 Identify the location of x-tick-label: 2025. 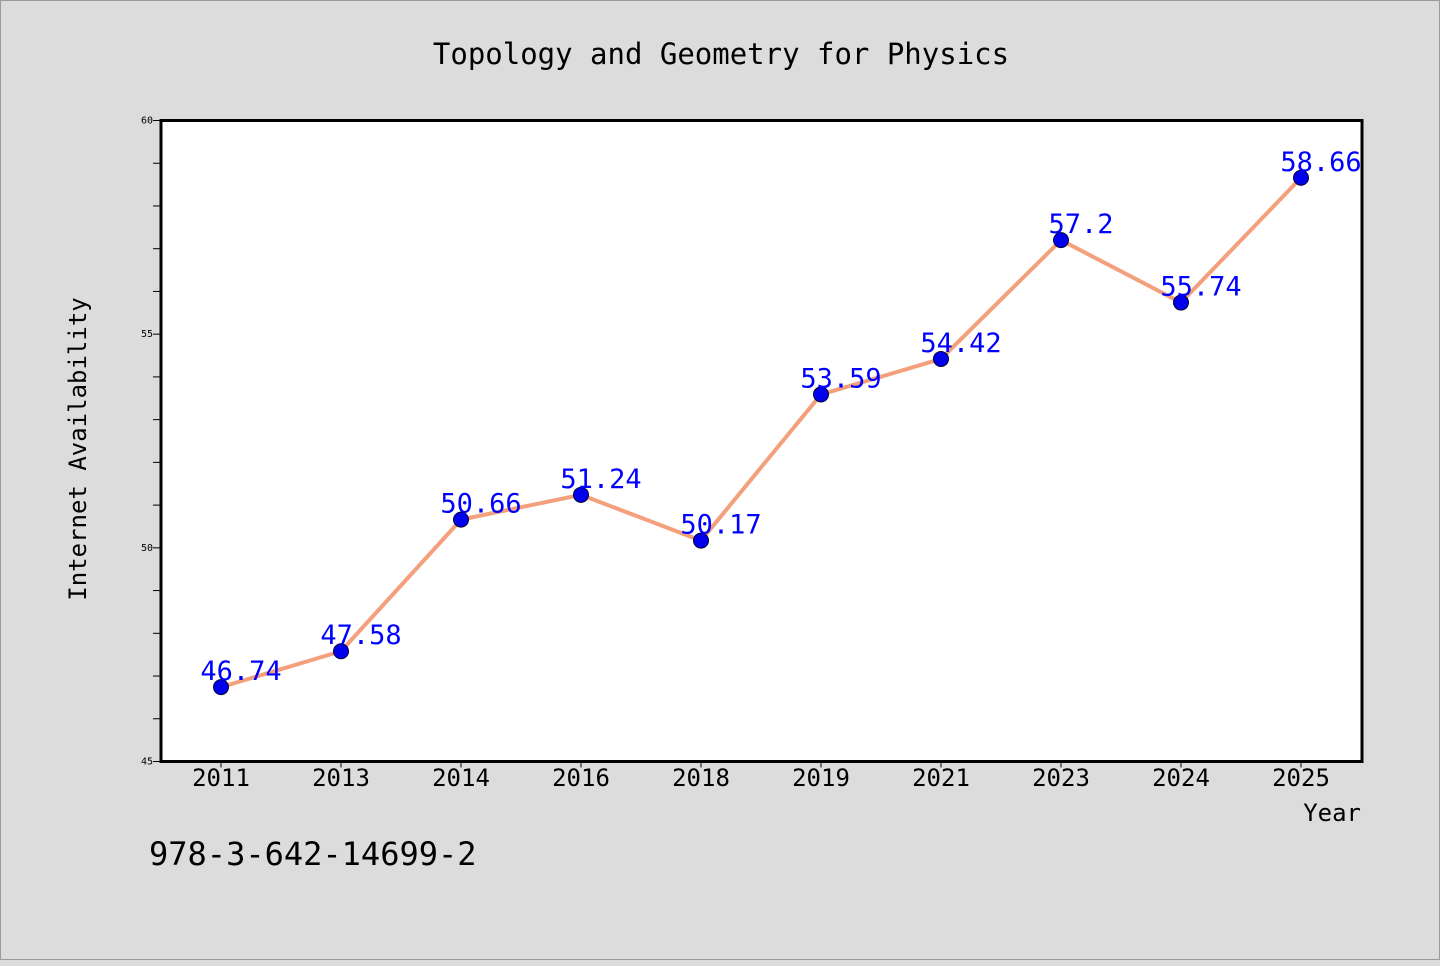
(1301, 778).